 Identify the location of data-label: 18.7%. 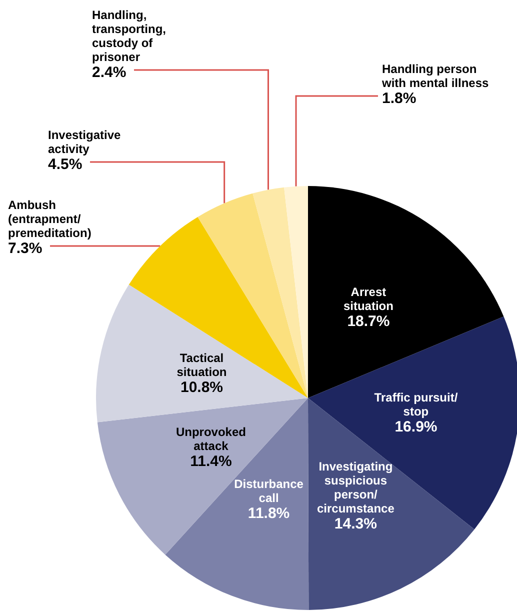
(368, 321).